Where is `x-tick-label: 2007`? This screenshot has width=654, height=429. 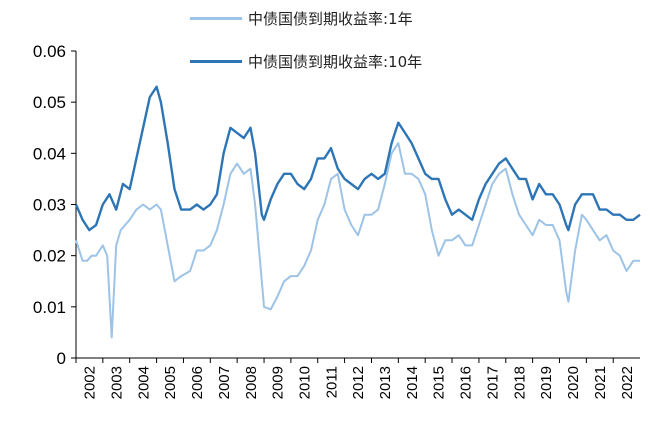
x-tick-label: 2007 is located at coordinates (224, 382).